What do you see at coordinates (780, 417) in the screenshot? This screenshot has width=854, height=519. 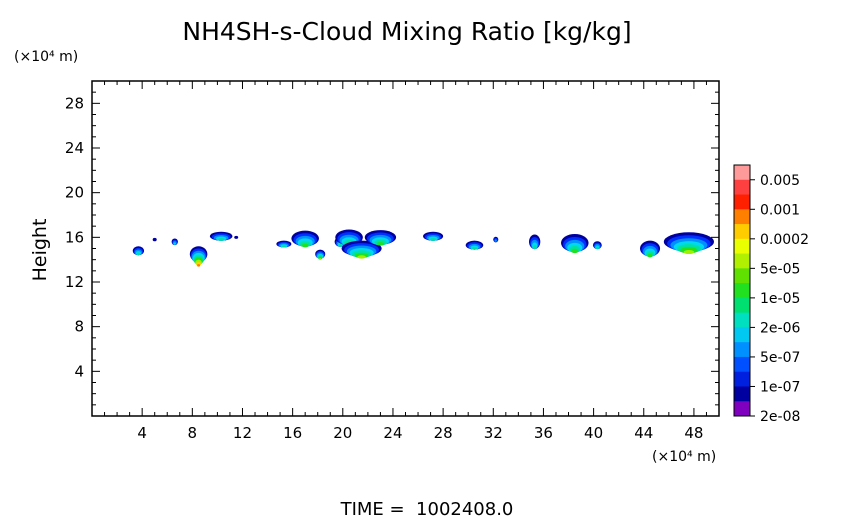 I see `colorbar-label: 2e-08` at bounding box center [780, 417].